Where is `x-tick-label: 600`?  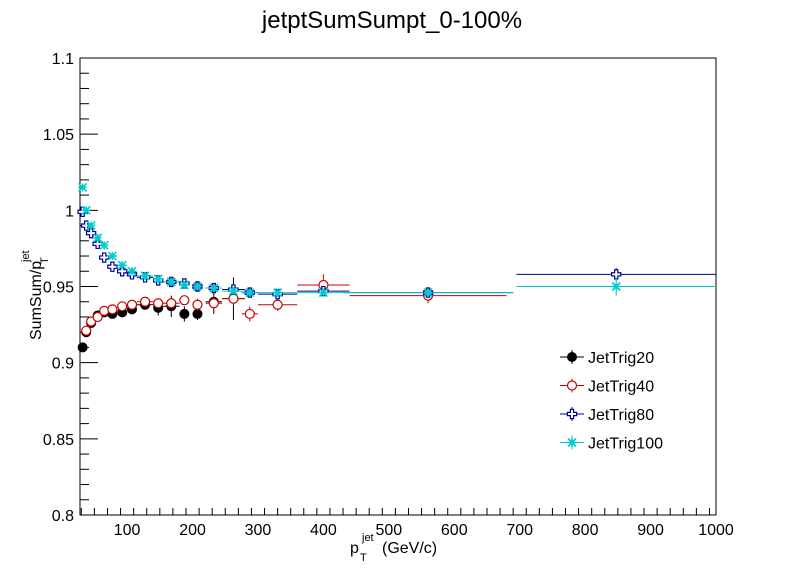
x-tick-label: 600 is located at coordinates (454, 530).